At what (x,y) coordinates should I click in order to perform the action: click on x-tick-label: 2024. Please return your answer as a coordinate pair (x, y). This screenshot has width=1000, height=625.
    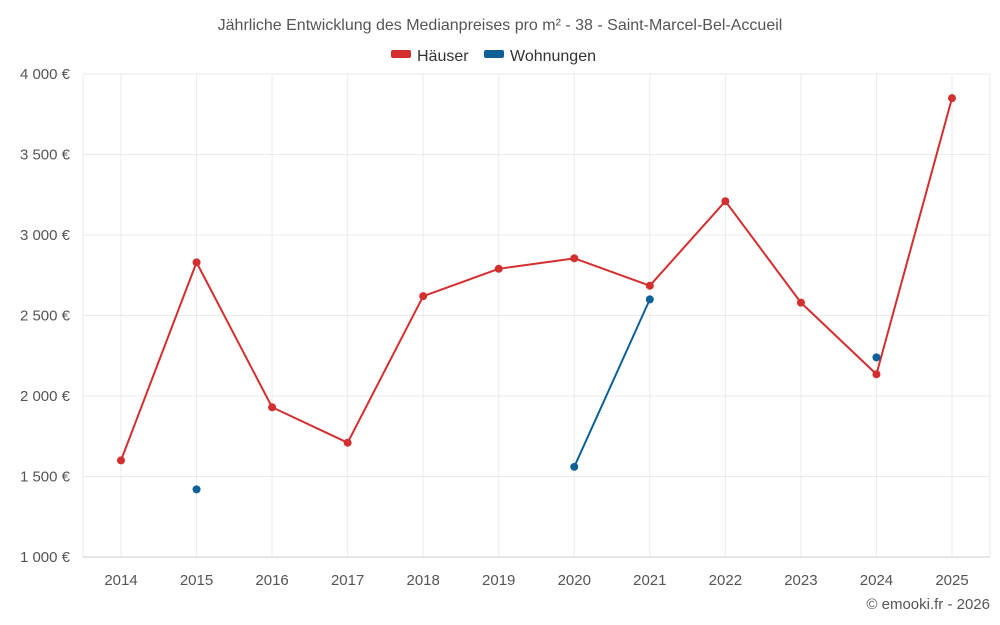
    Looking at the image, I should click on (876, 580).